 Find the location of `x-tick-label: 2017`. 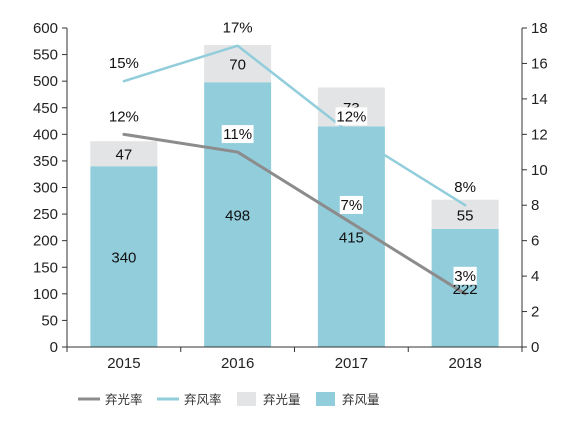

x-tick-label: 2017 is located at coordinates (351, 363).